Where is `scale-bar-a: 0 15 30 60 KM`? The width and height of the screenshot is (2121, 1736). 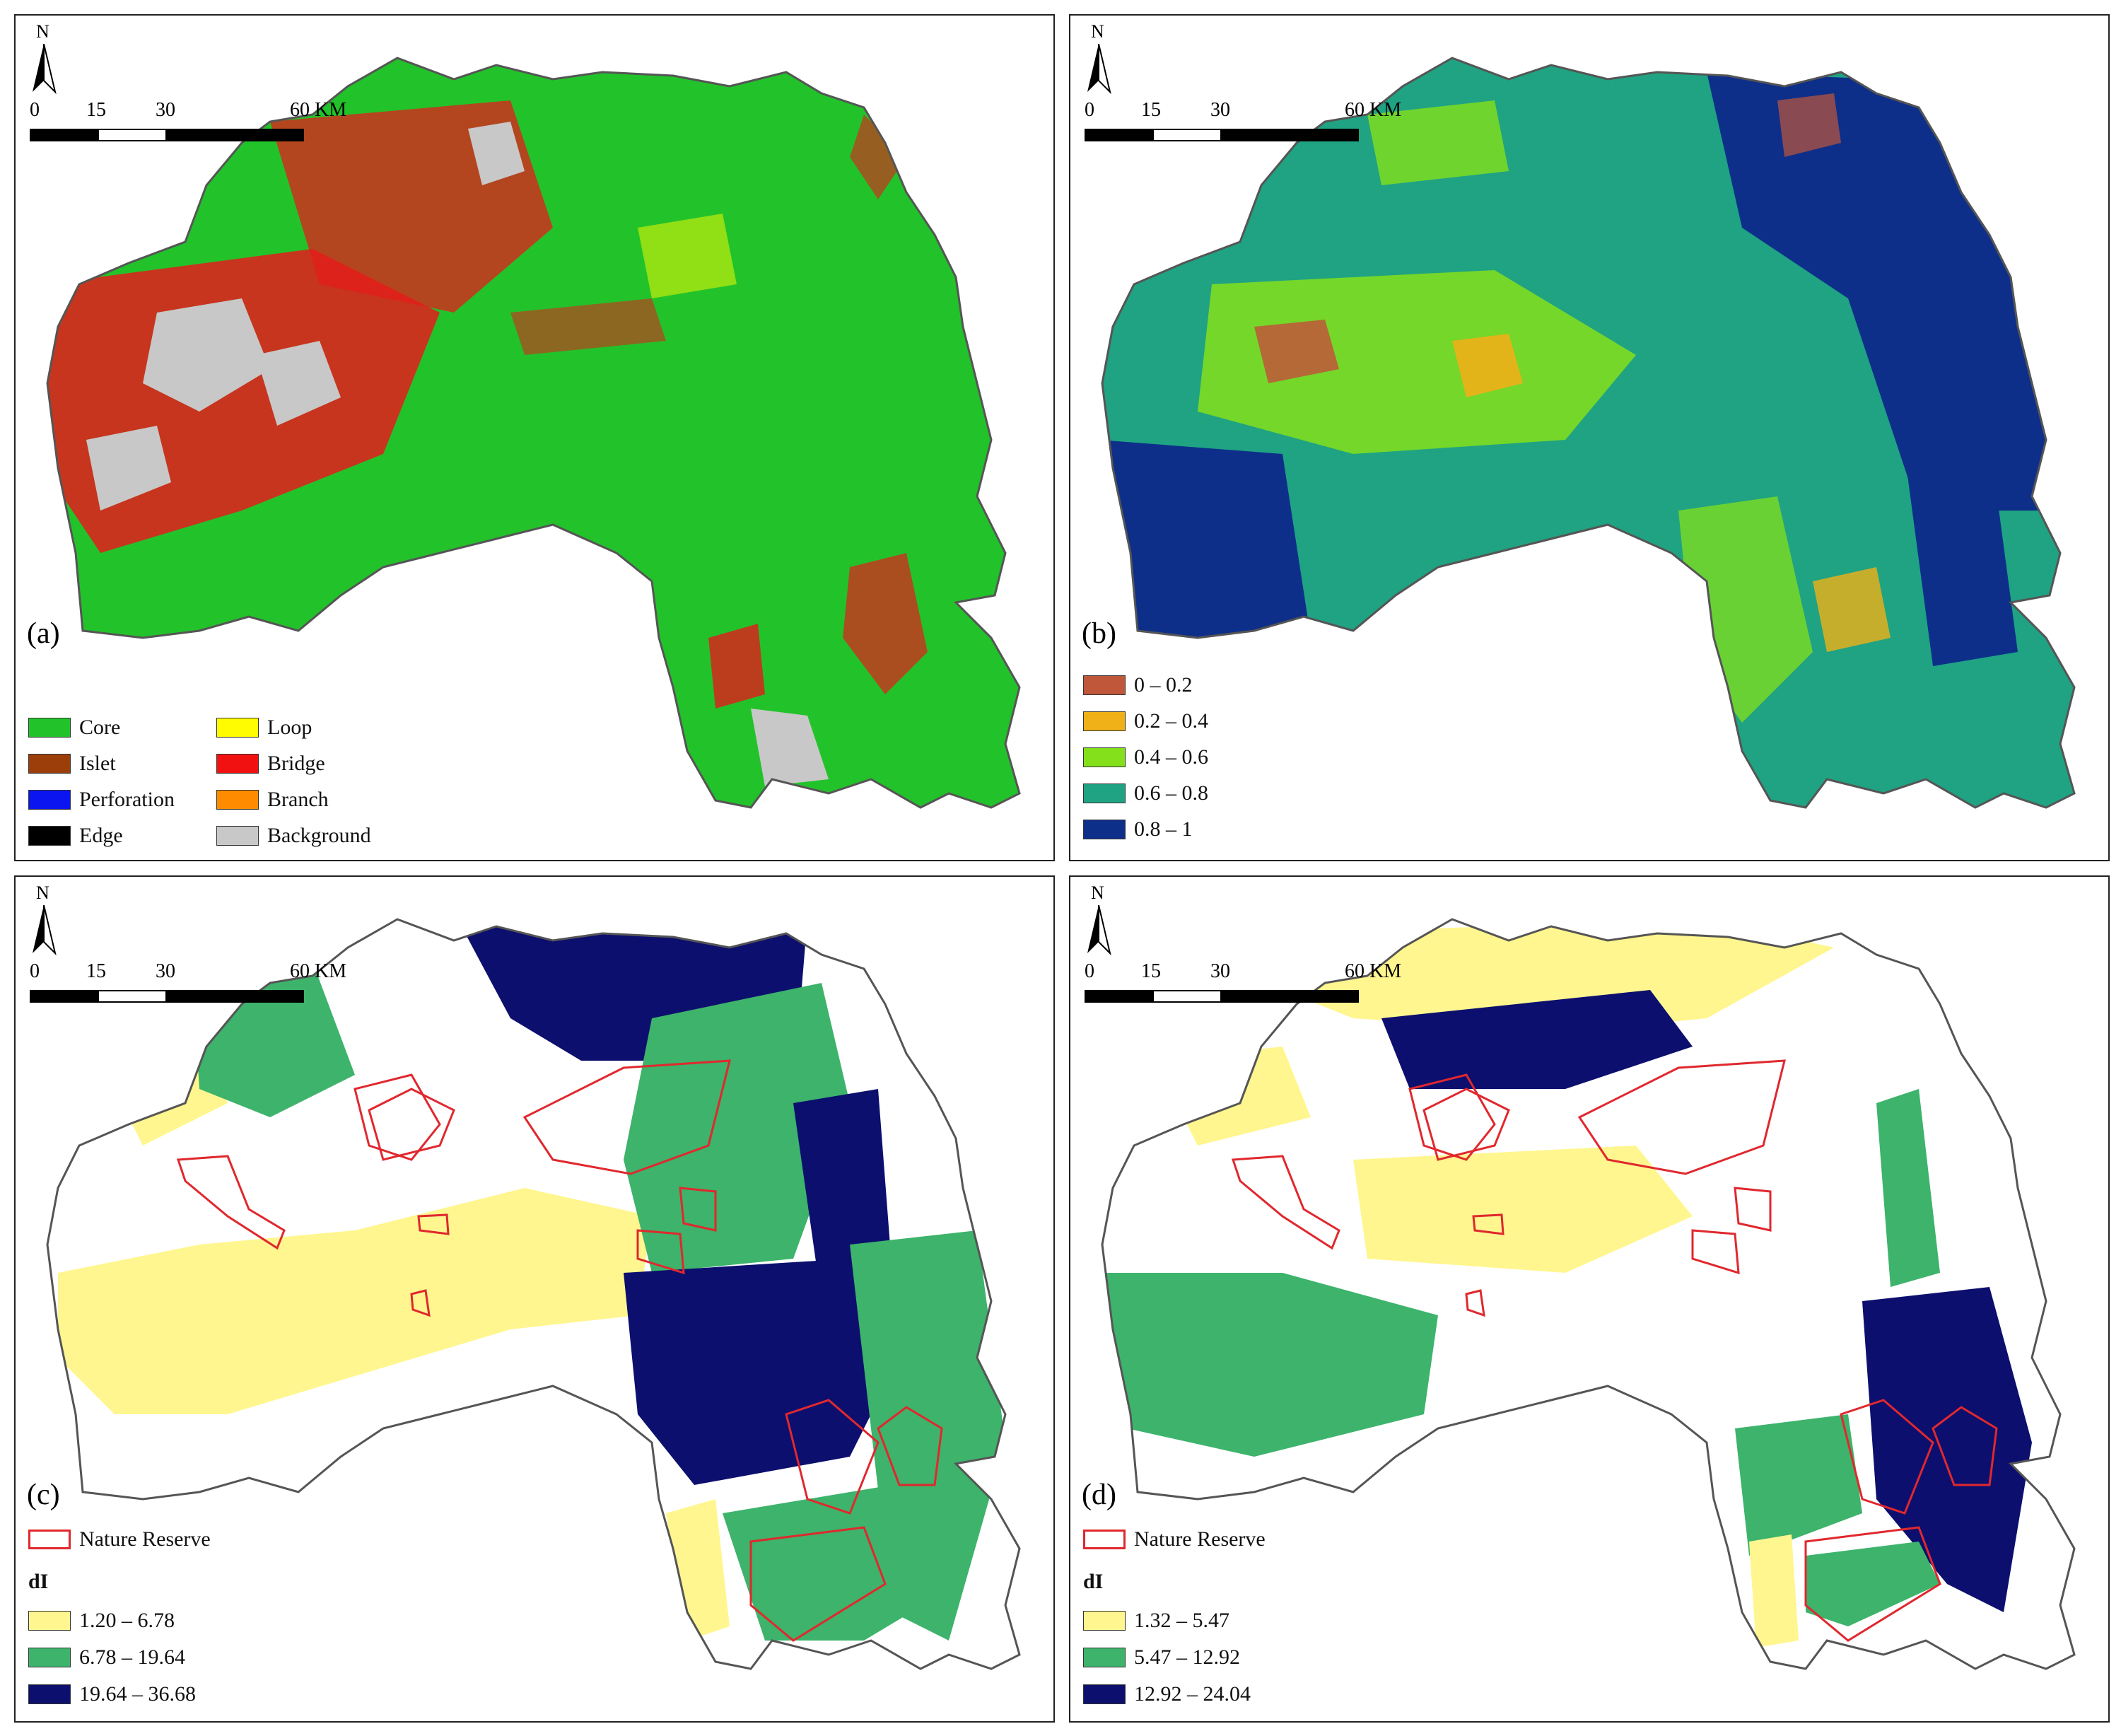 scale-bar-a: 0 15 30 60 KM is located at coordinates (213, 127).